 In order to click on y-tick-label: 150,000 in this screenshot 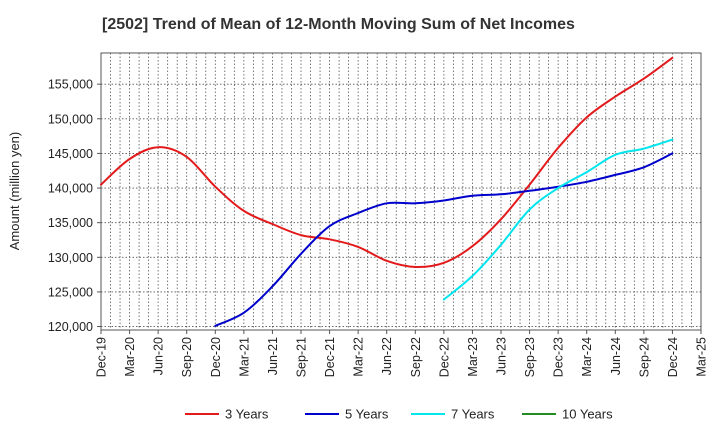, I will do `click(70, 119)`.